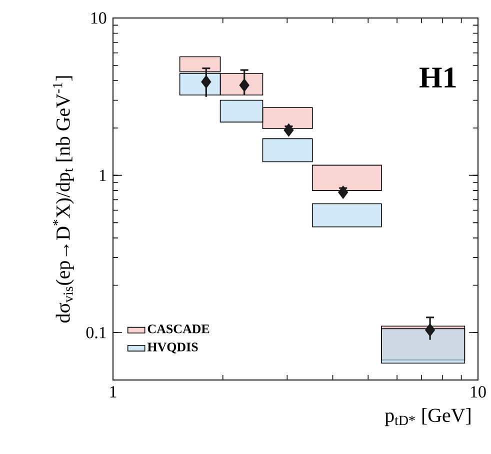 Image resolution: width=491 pixels, height=454 pixels. What do you see at coordinates (179, 329) in the screenshot?
I see `legend-label: CASCADE` at bounding box center [179, 329].